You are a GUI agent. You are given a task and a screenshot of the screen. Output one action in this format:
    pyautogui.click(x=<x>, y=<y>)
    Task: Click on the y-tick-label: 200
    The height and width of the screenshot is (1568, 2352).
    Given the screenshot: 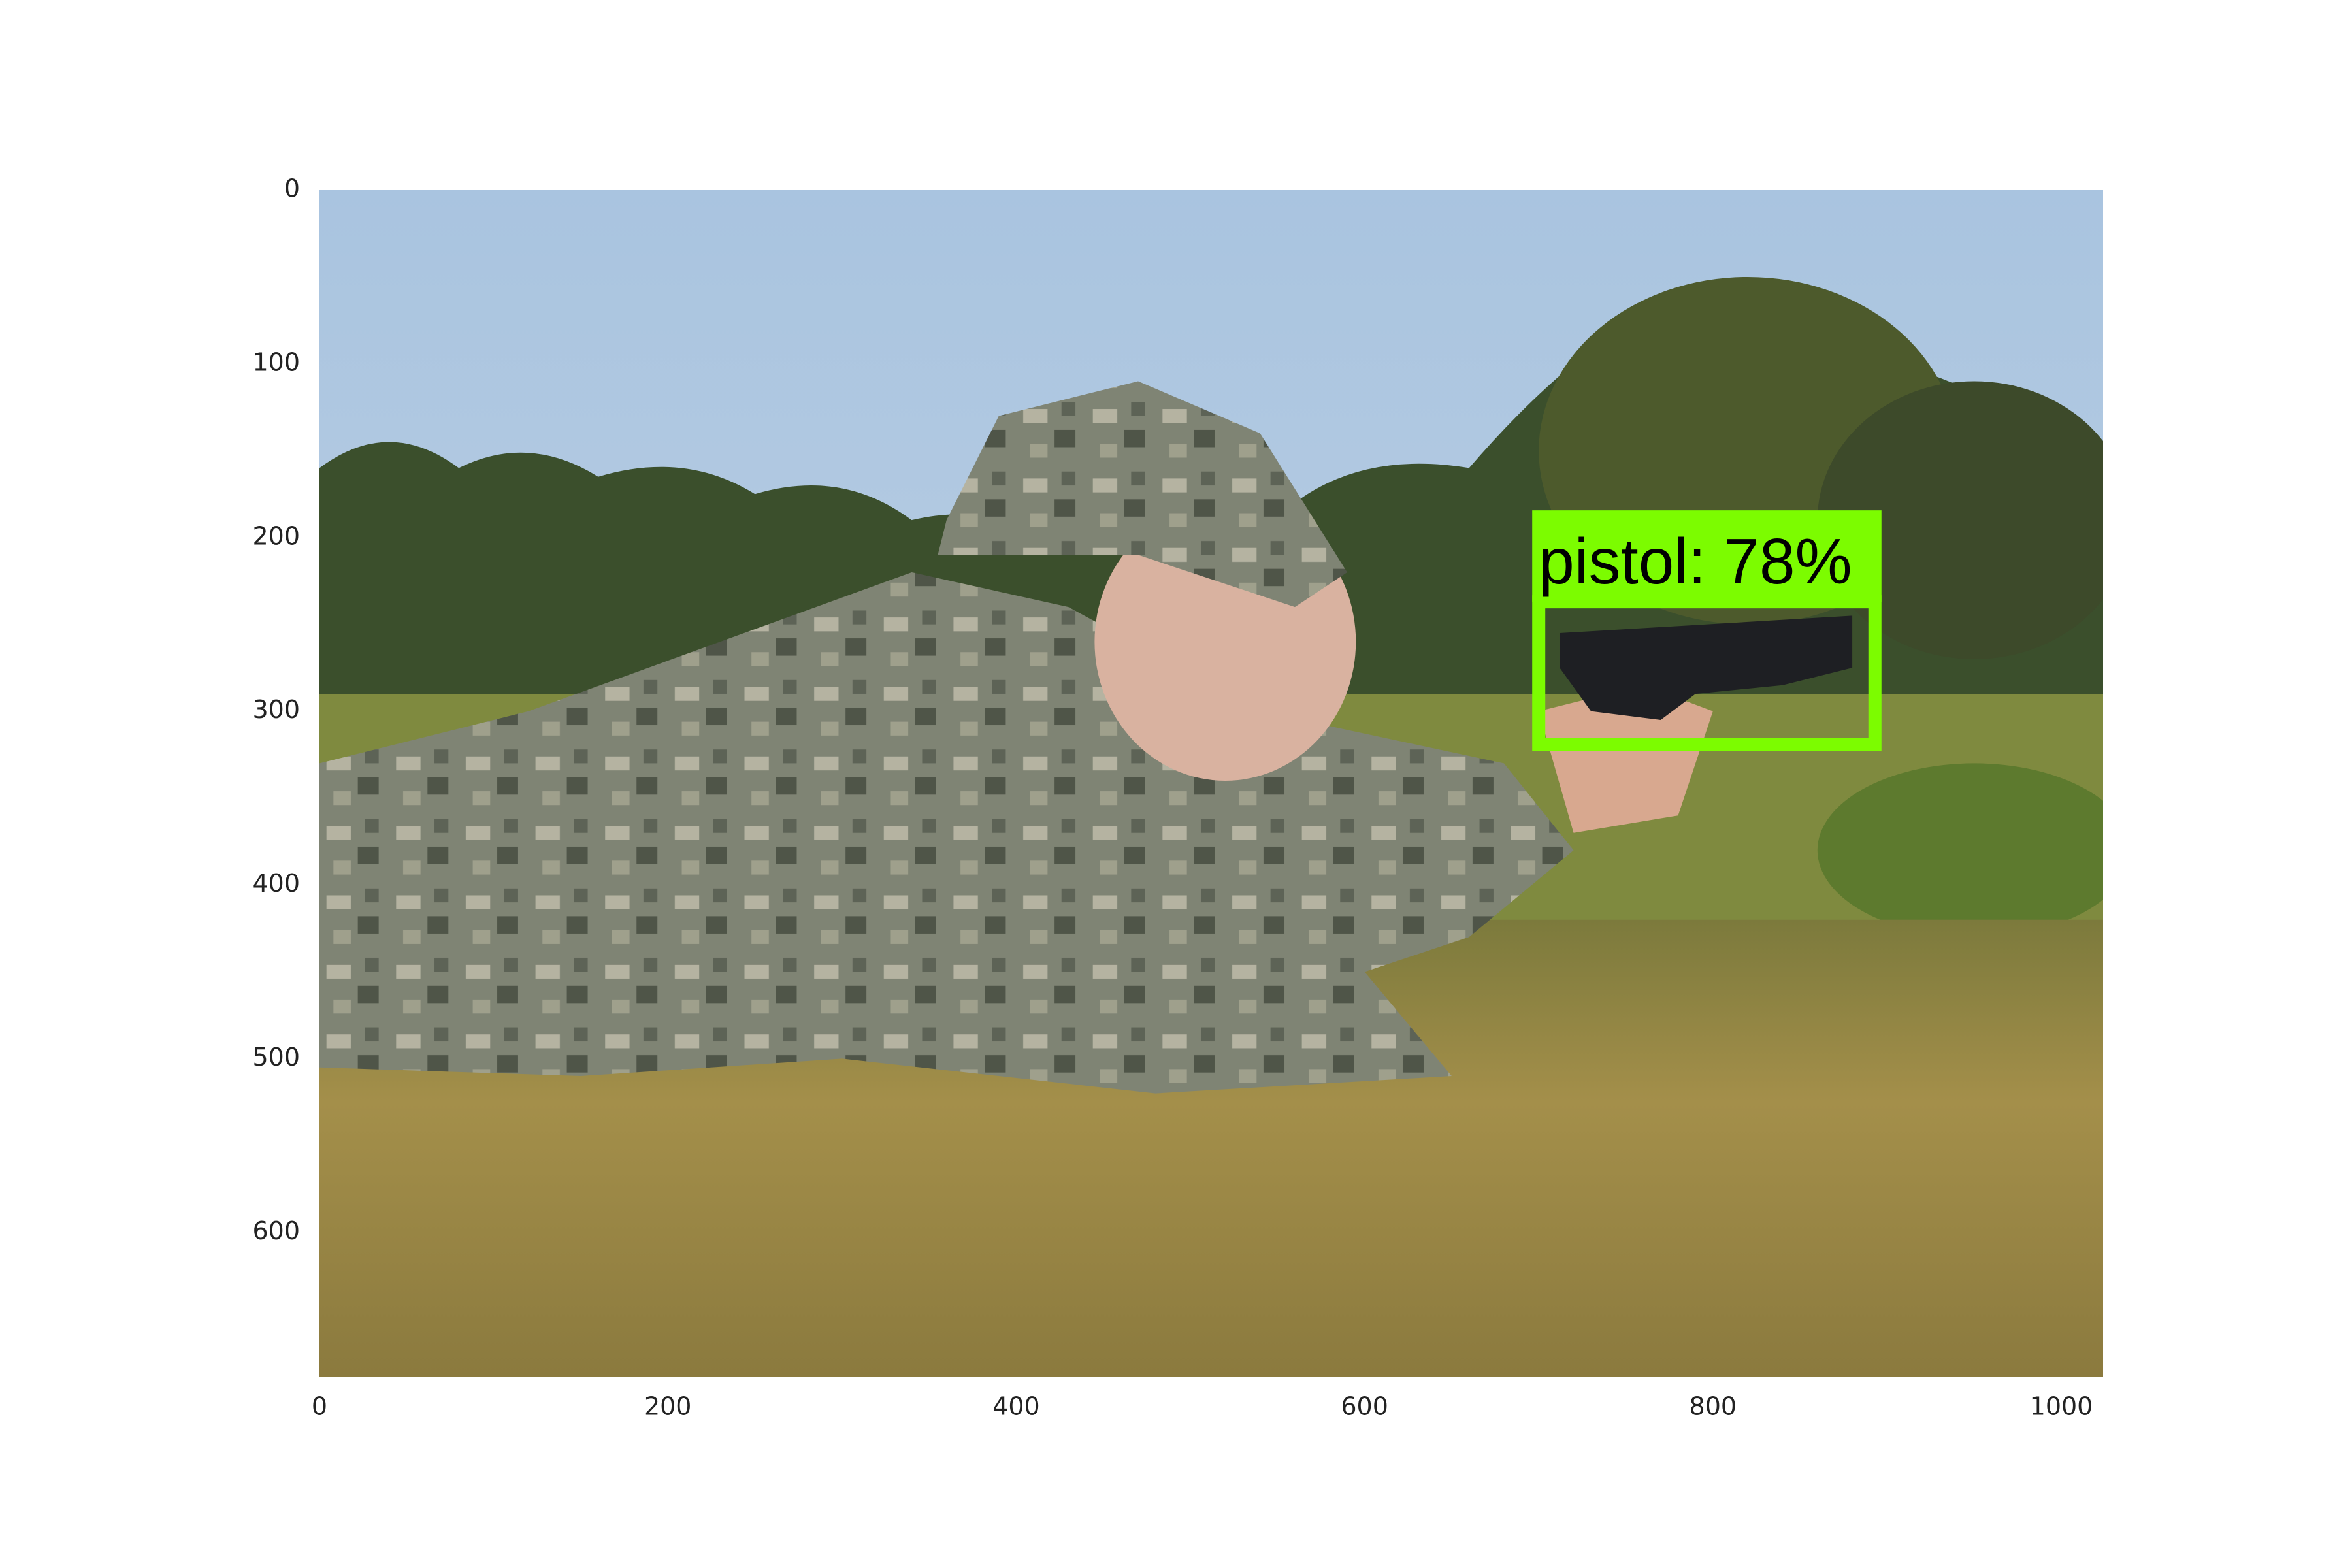 What is the action you would take?
    pyautogui.click(x=276, y=535)
    